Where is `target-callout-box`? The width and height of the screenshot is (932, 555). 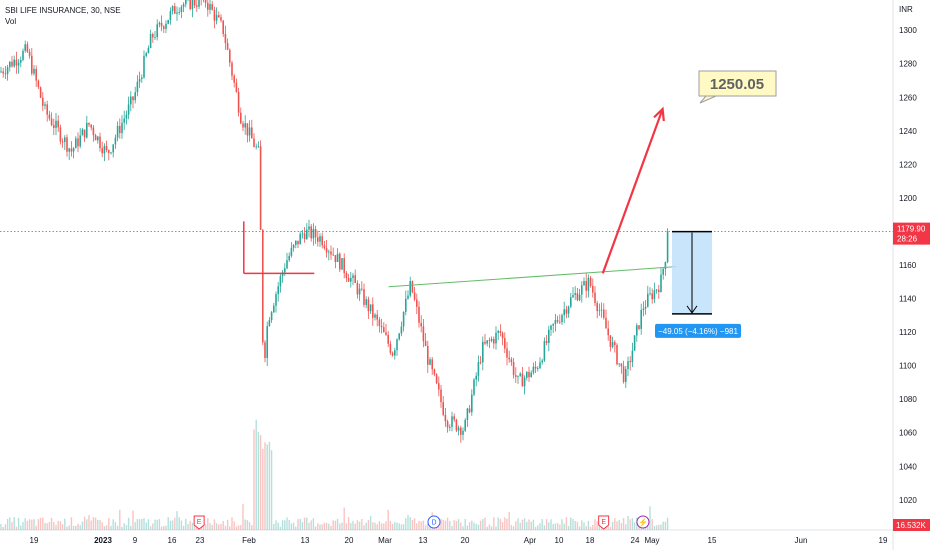
target-callout-box is located at coordinates (737, 83).